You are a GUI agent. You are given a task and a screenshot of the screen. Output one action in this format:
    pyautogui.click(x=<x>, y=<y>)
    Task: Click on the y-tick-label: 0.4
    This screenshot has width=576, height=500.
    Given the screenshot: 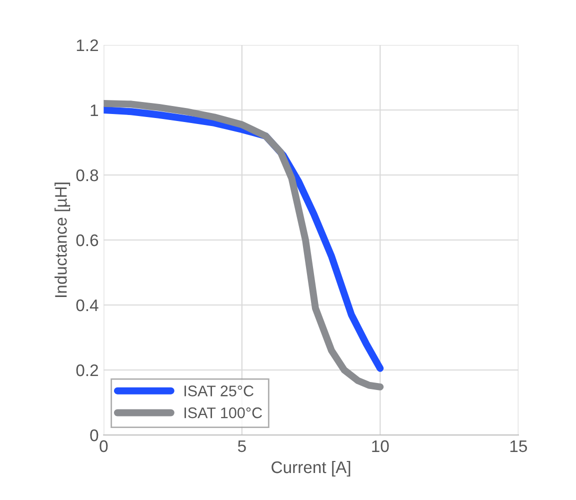 What is the action you would take?
    pyautogui.click(x=87, y=305)
    